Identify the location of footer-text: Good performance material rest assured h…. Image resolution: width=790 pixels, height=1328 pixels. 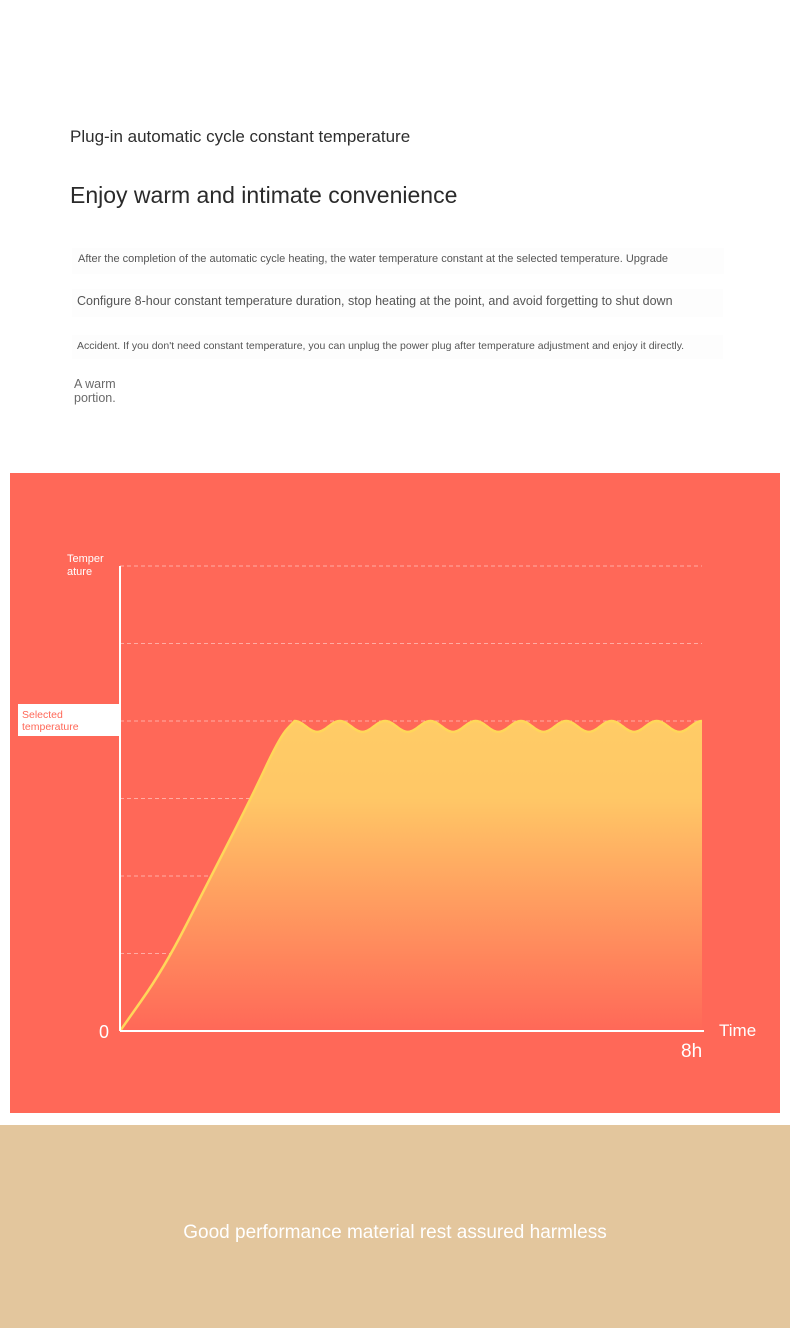
(395, 1232).